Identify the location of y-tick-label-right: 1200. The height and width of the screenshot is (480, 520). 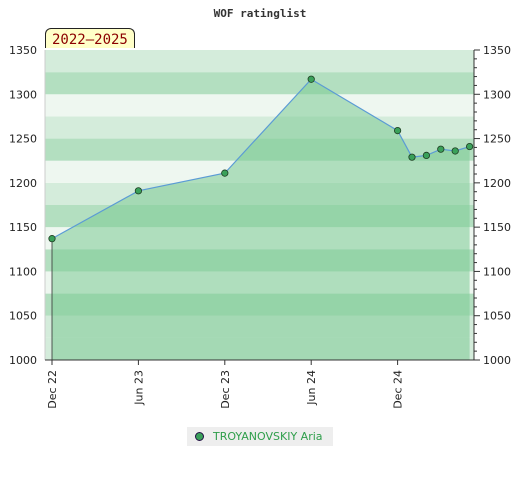
(497, 183).